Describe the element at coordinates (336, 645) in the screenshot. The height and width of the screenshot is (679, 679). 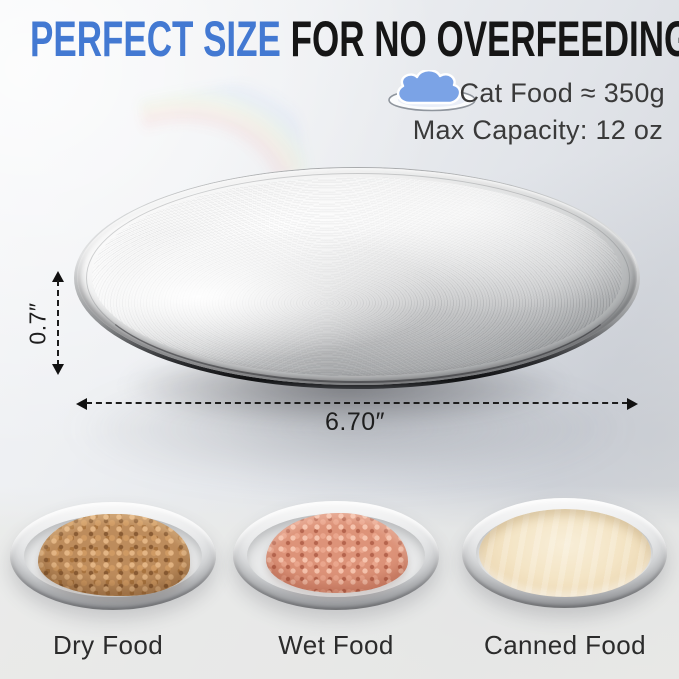
I see `sample-label-wet: Wet Food` at that location.